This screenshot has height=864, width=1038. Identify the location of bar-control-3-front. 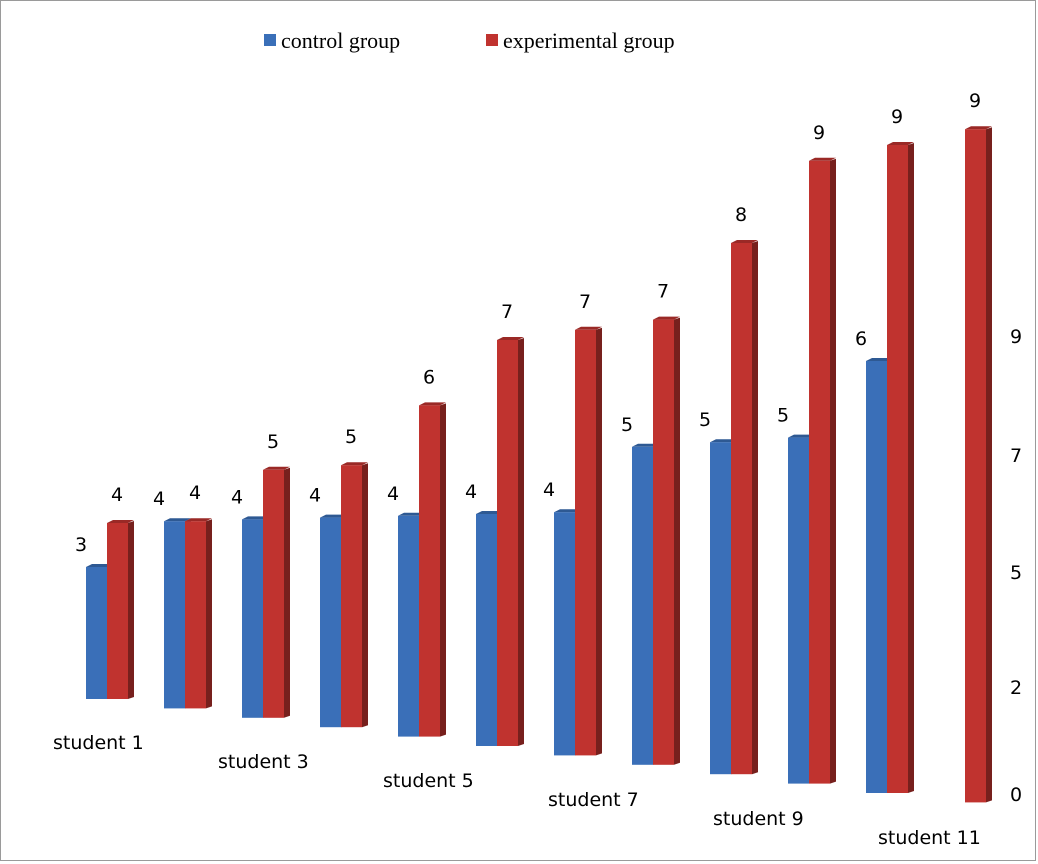
(252, 618).